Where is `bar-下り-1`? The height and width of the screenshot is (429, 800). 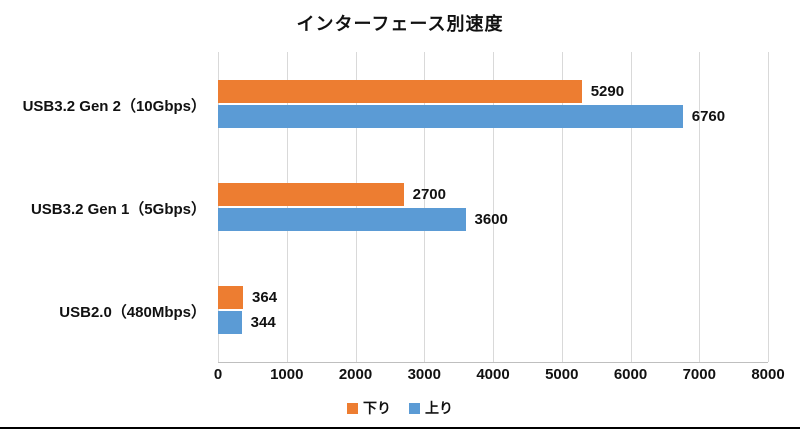
bar-下り-1 is located at coordinates (311, 194).